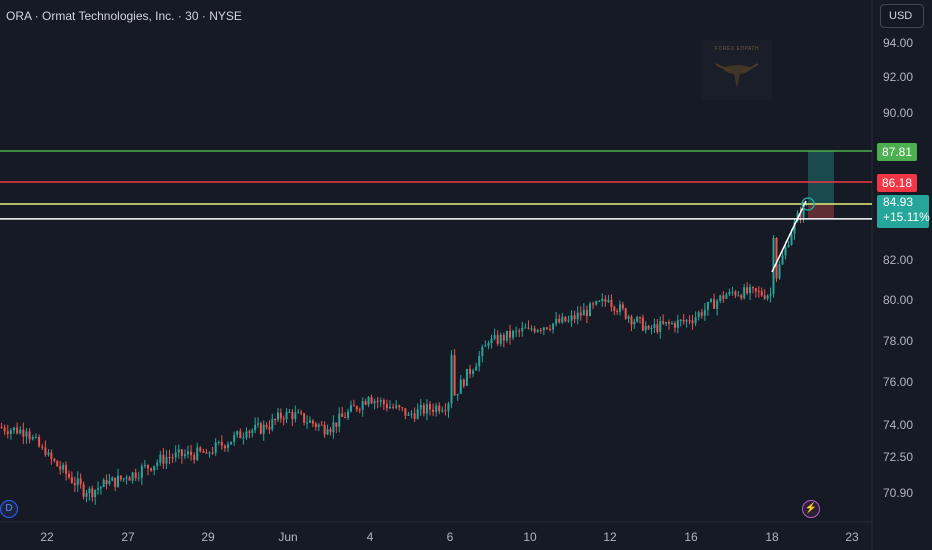  What do you see at coordinates (737, 49) in the screenshot?
I see `watermark-text: FOREX EDPATH` at bounding box center [737, 49].